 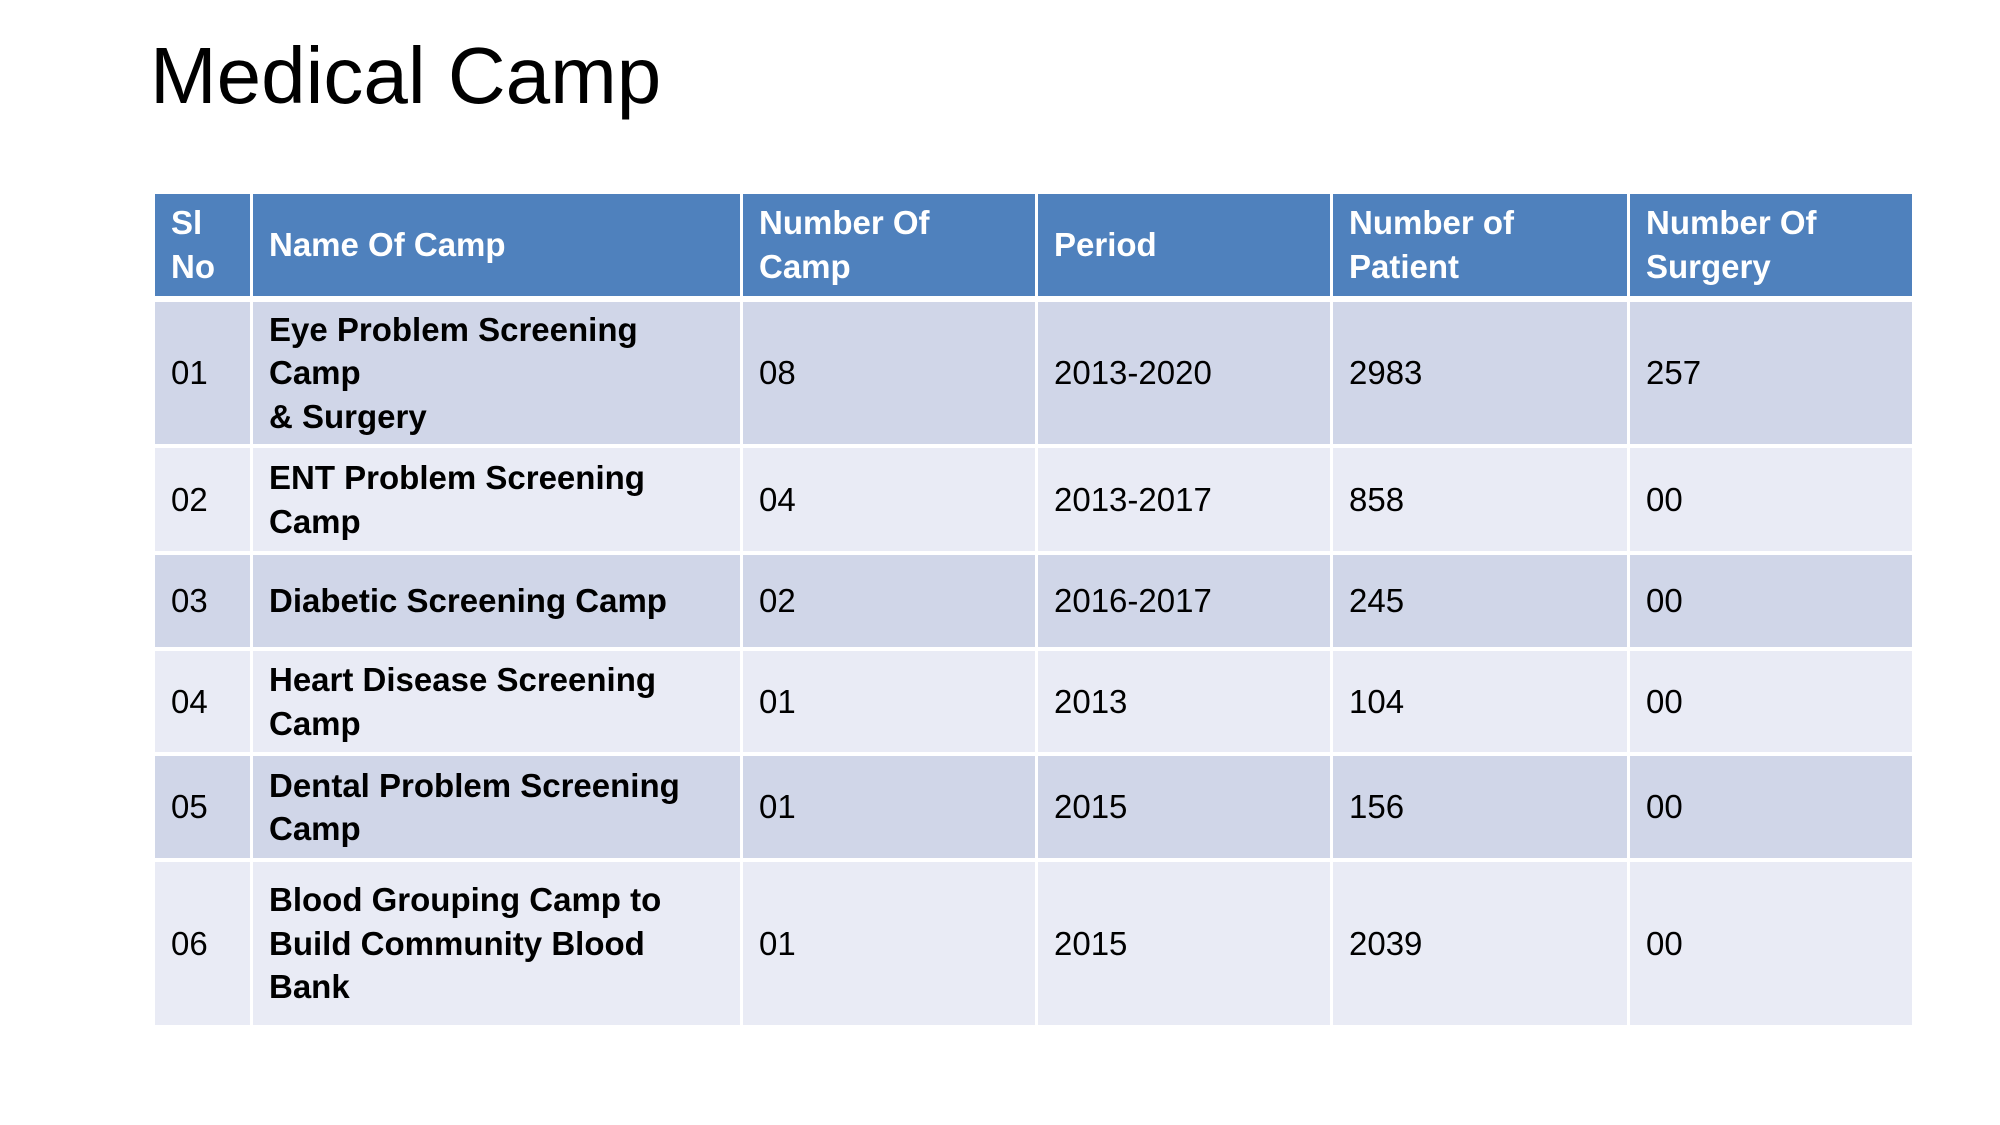 What do you see at coordinates (202, 601) in the screenshot?
I see `cell-sl-no: 03` at bounding box center [202, 601].